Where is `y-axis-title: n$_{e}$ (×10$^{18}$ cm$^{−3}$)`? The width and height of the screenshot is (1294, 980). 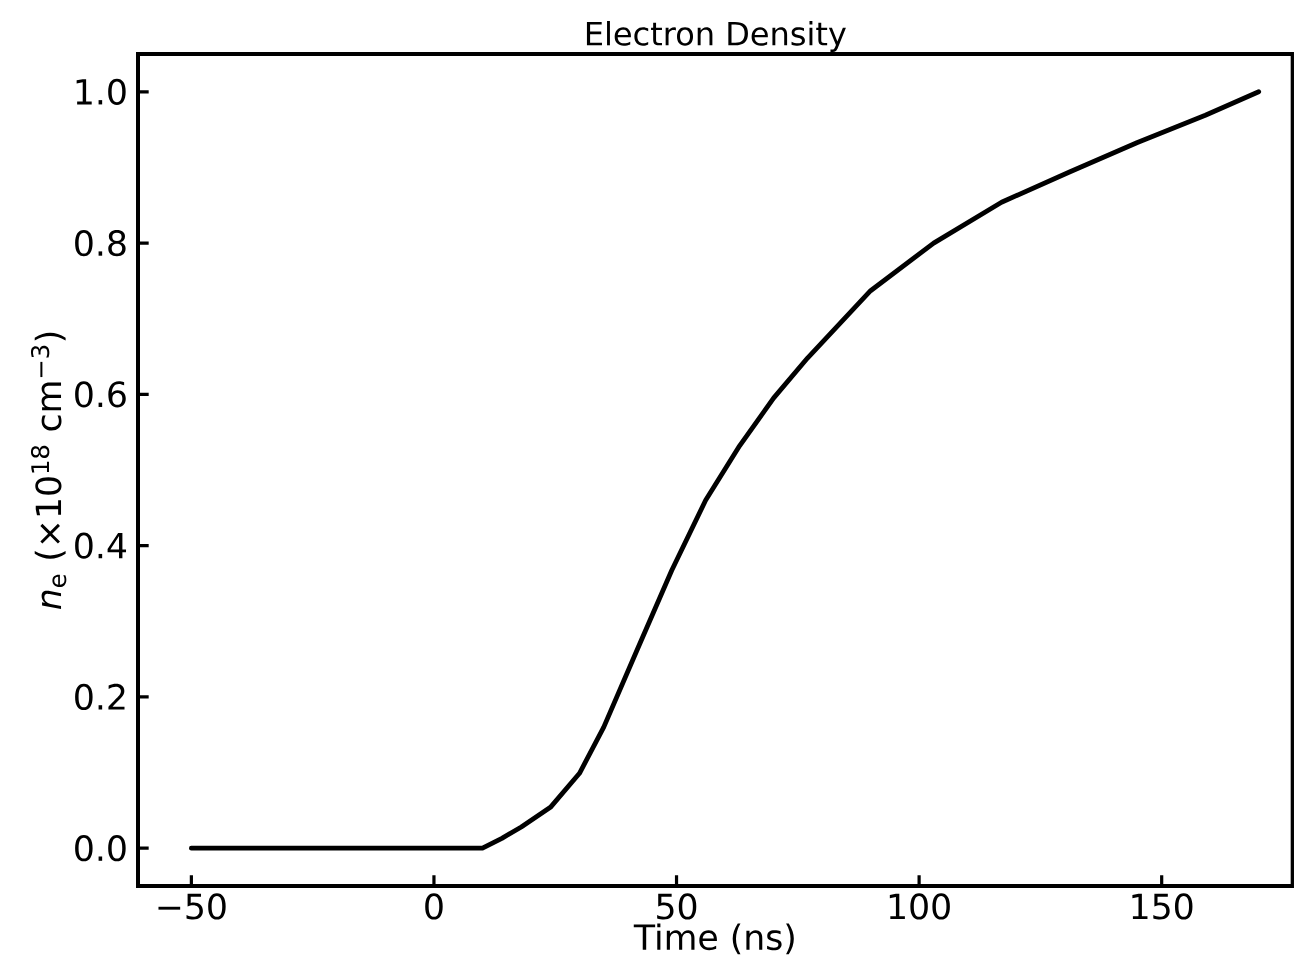 y-axis-title: n$_{e}$ (×10$^{18}$ cm$^{−3}$) is located at coordinates (48, 471).